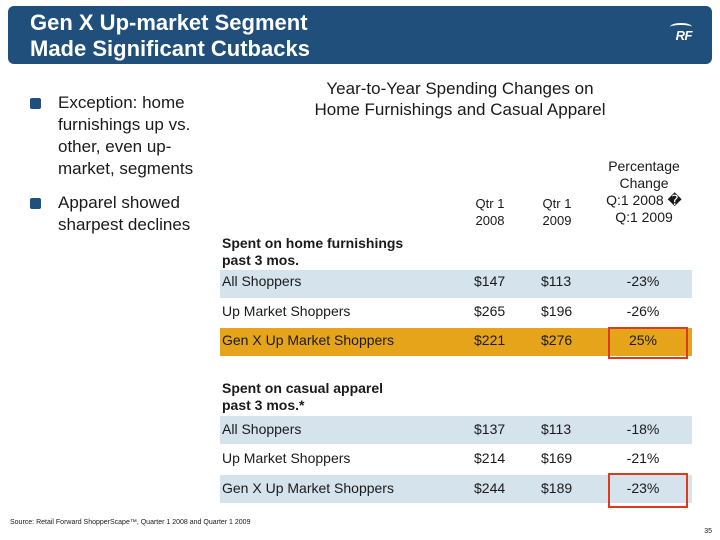 The height and width of the screenshot is (540, 720). I want to click on rf-logo: RF, so click(681, 33).